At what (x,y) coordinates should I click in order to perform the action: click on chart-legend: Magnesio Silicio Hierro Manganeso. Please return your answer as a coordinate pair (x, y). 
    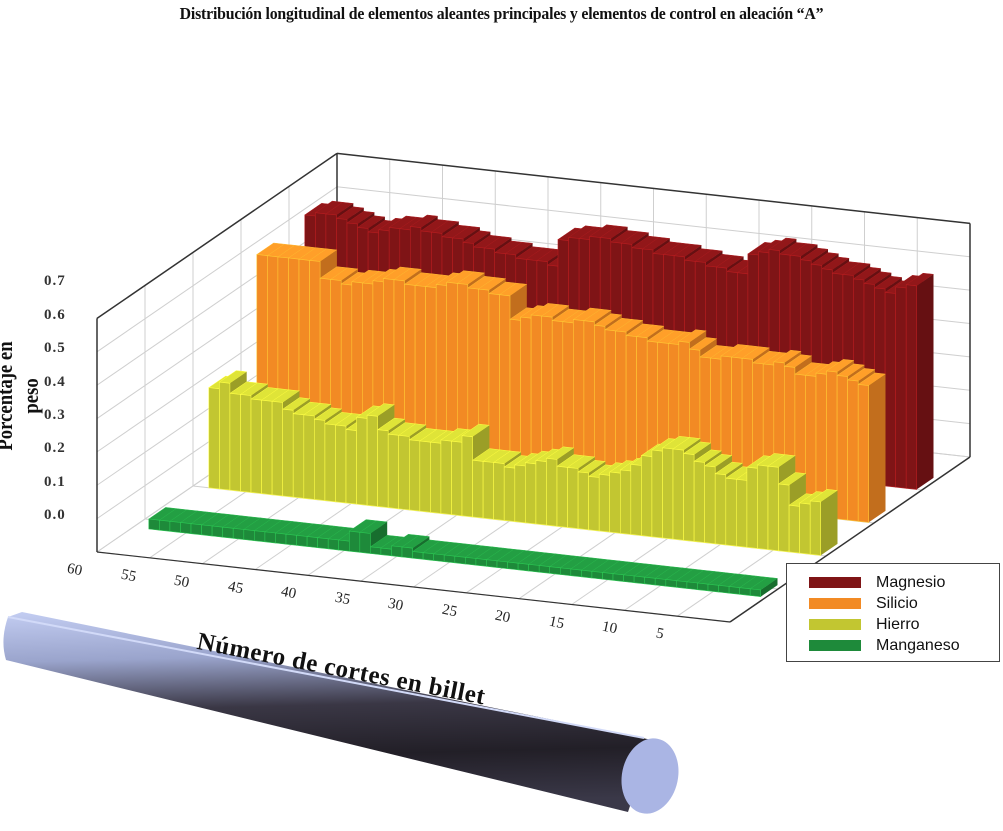
    Looking at the image, I should click on (893, 612).